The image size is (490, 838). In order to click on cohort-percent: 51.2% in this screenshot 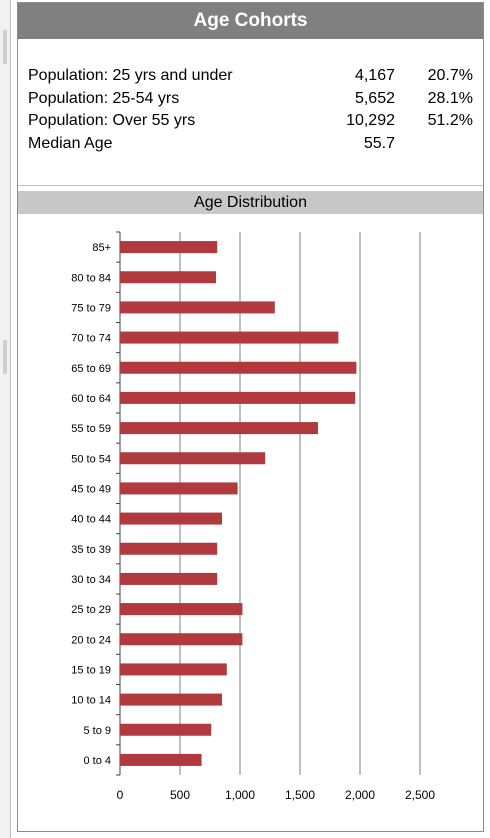, I will do `click(450, 120)`.